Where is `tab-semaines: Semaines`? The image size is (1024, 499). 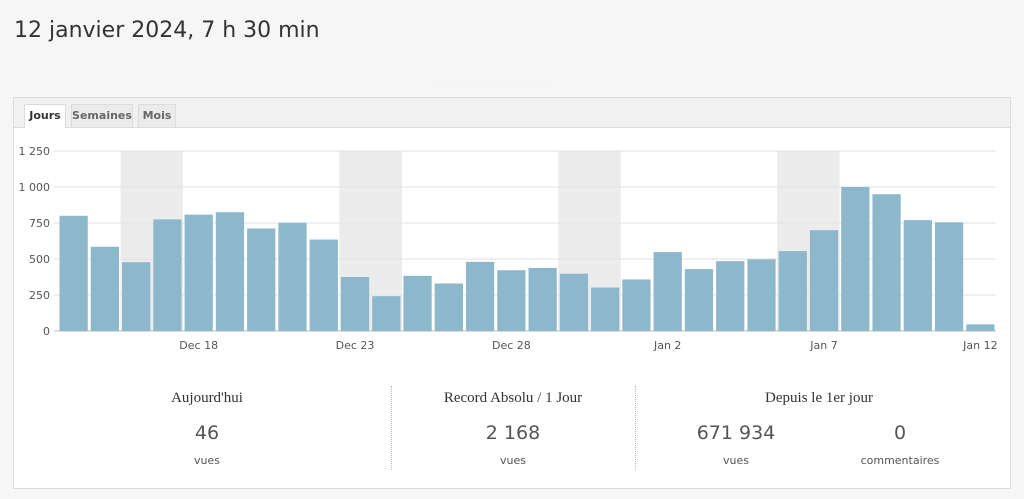
tab-semaines: Semaines is located at coordinates (102, 115).